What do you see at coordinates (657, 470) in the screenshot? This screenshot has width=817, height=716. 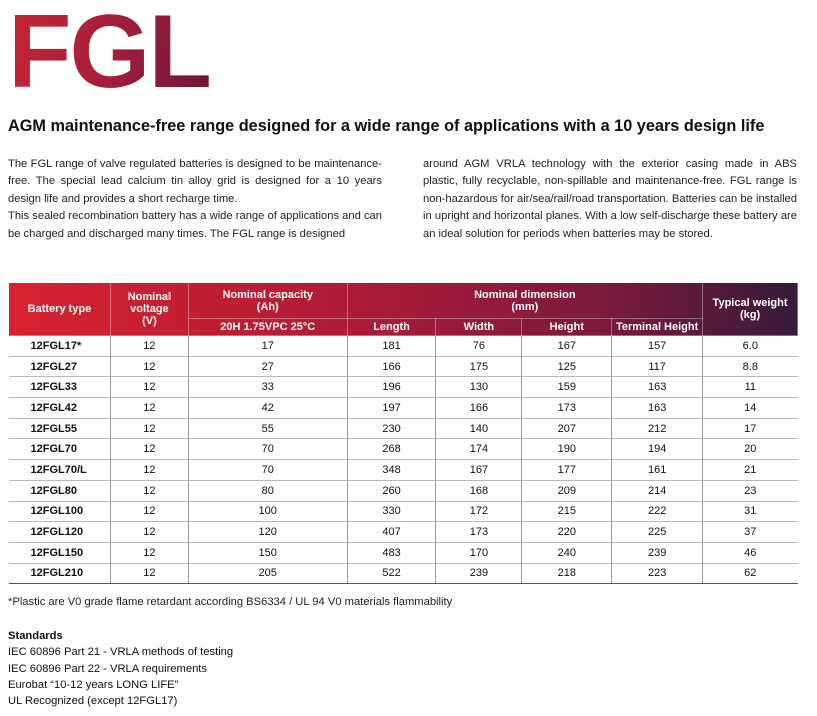 I see `cell-terminal-height: 161` at bounding box center [657, 470].